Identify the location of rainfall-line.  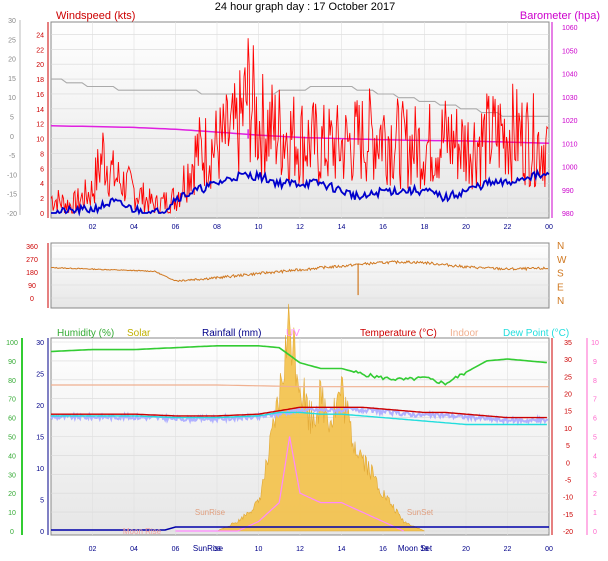
(300, 528).